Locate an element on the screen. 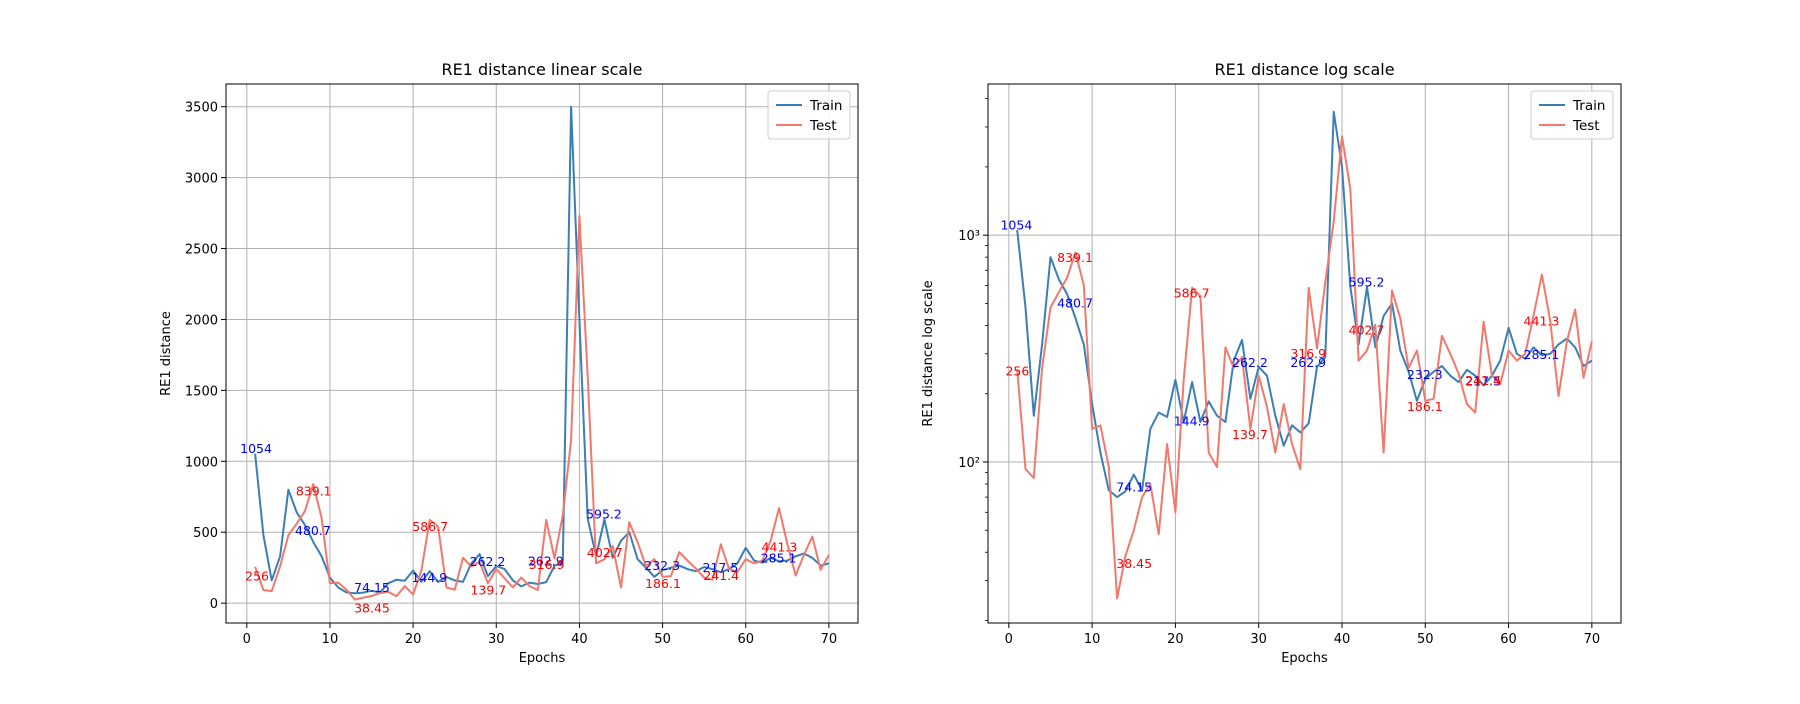 The width and height of the screenshot is (1800, 704). y-tick-label: 2000 is located at coordinates (201, 320).